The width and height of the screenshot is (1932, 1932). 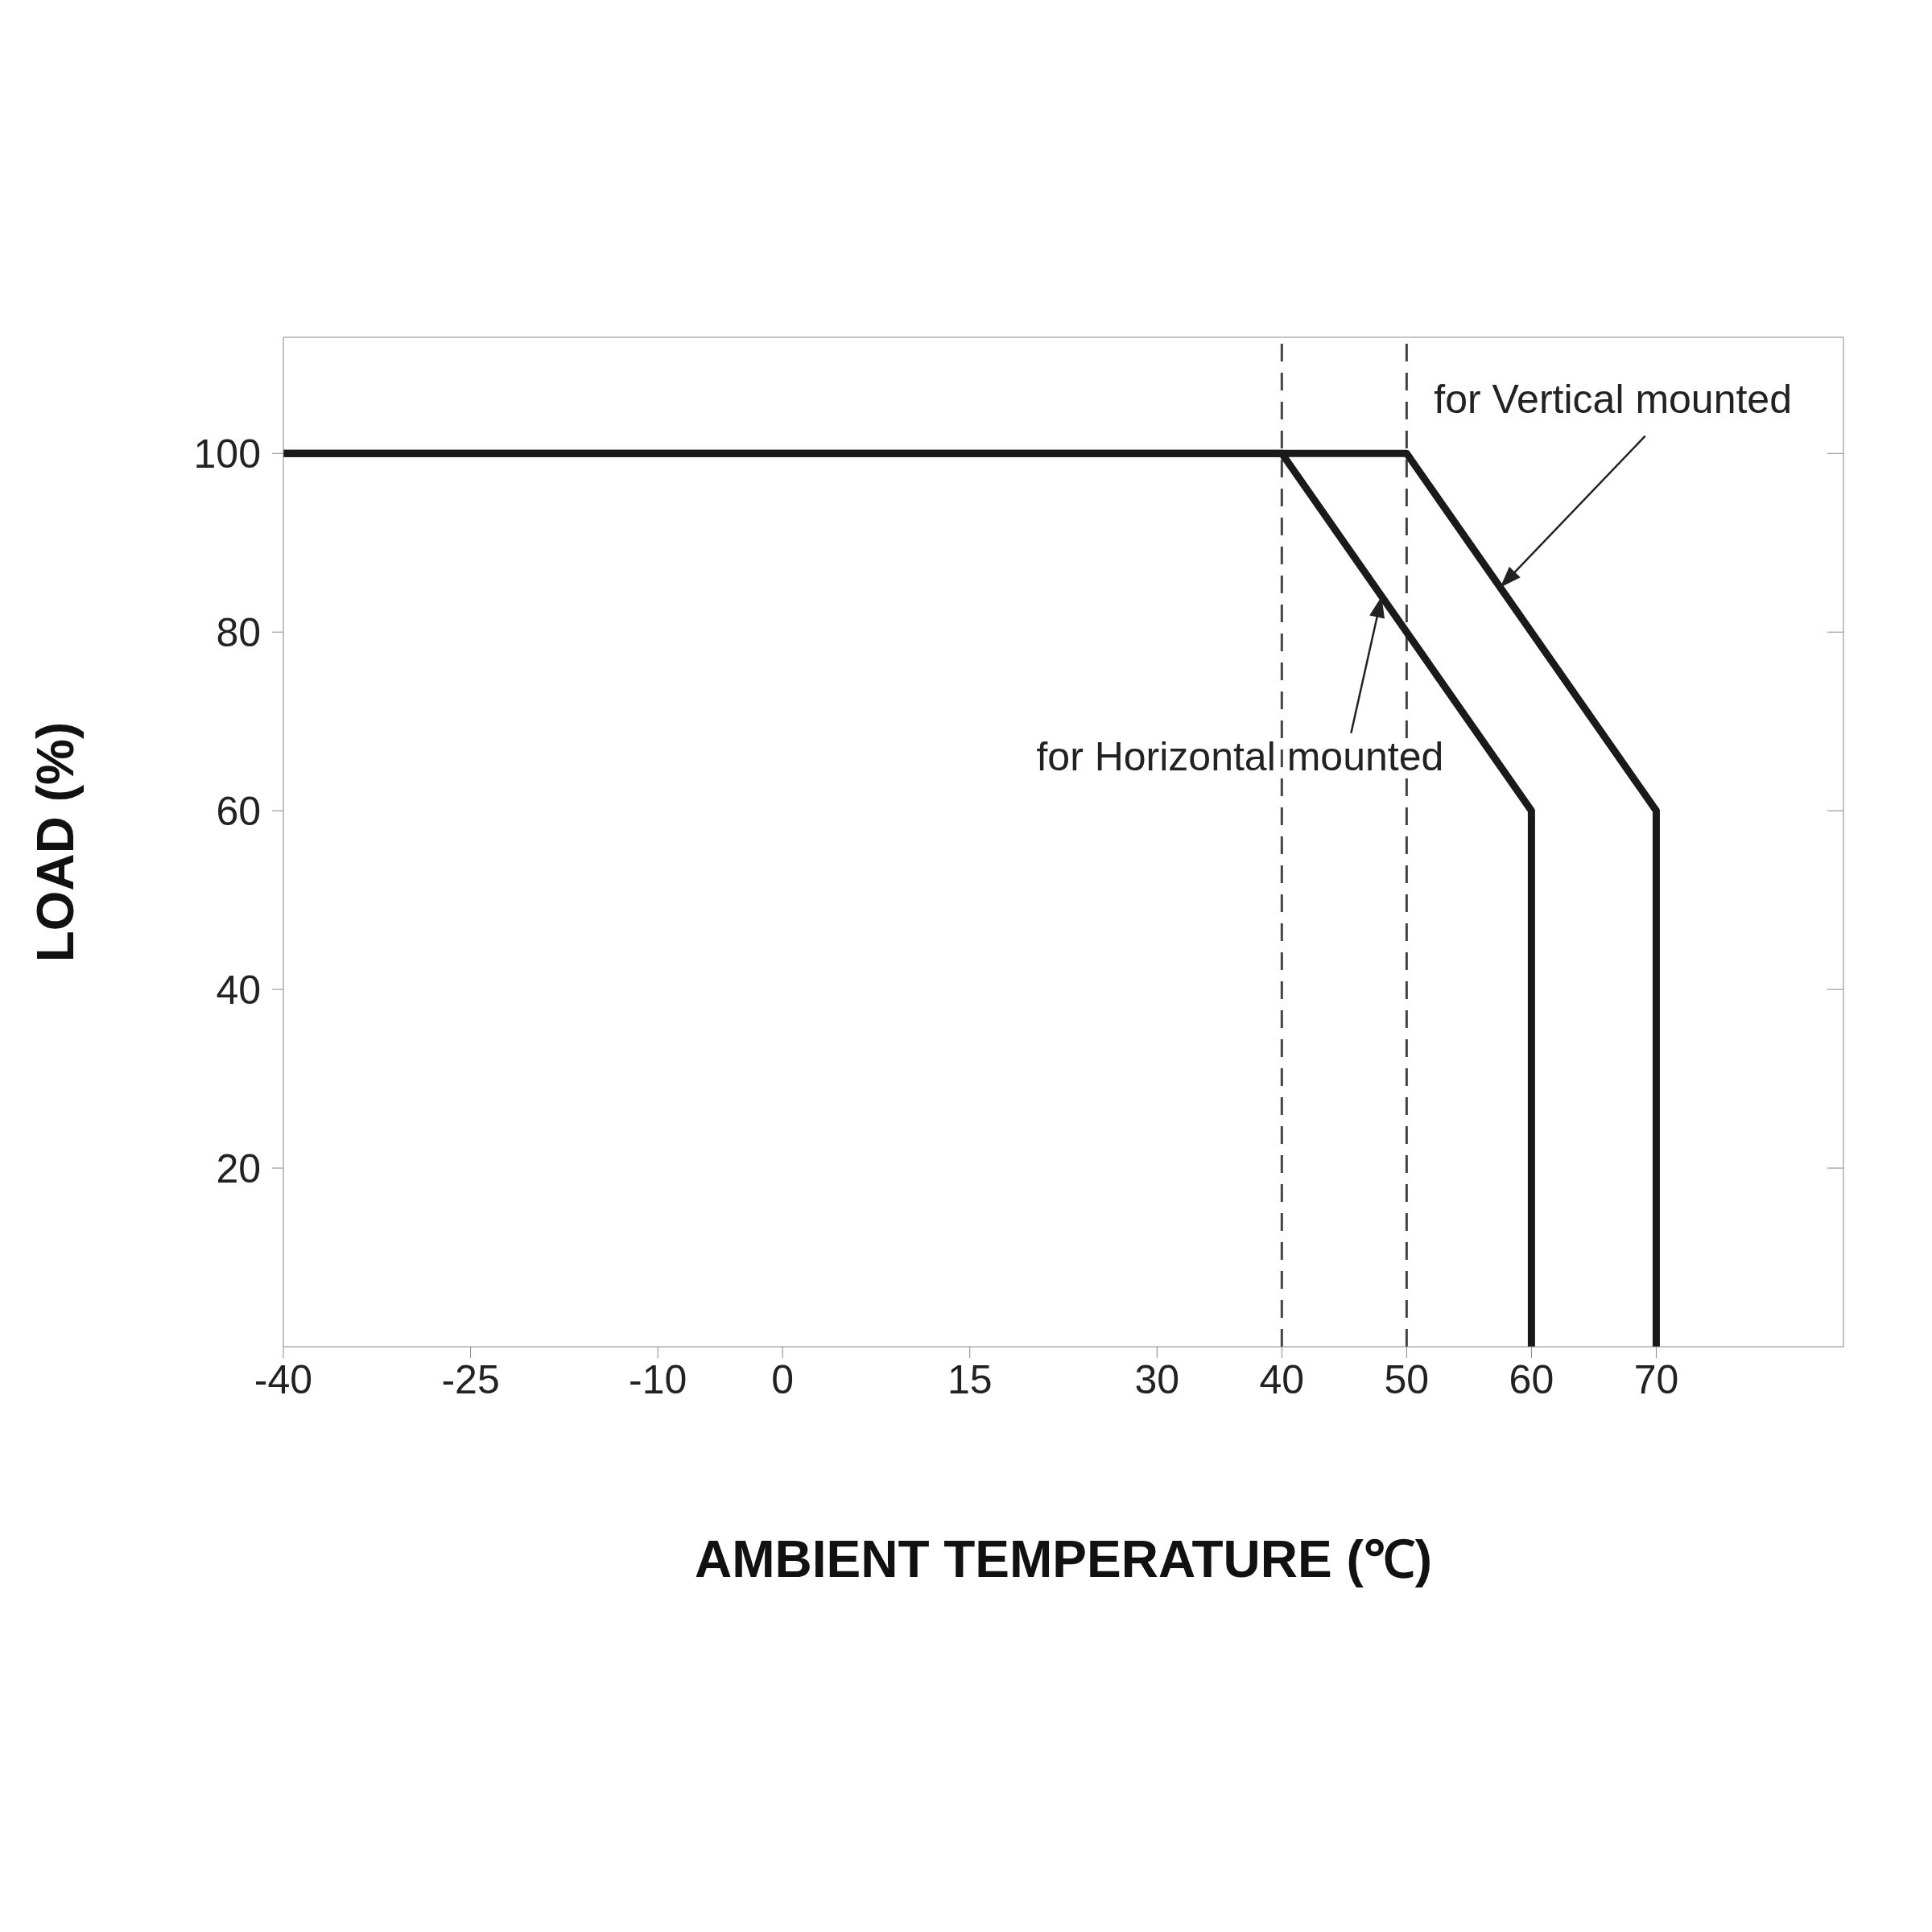 I want to click on x-axis-title: AMBIENT TEMPERATURE (℃), so click(x=1063, y=1559).